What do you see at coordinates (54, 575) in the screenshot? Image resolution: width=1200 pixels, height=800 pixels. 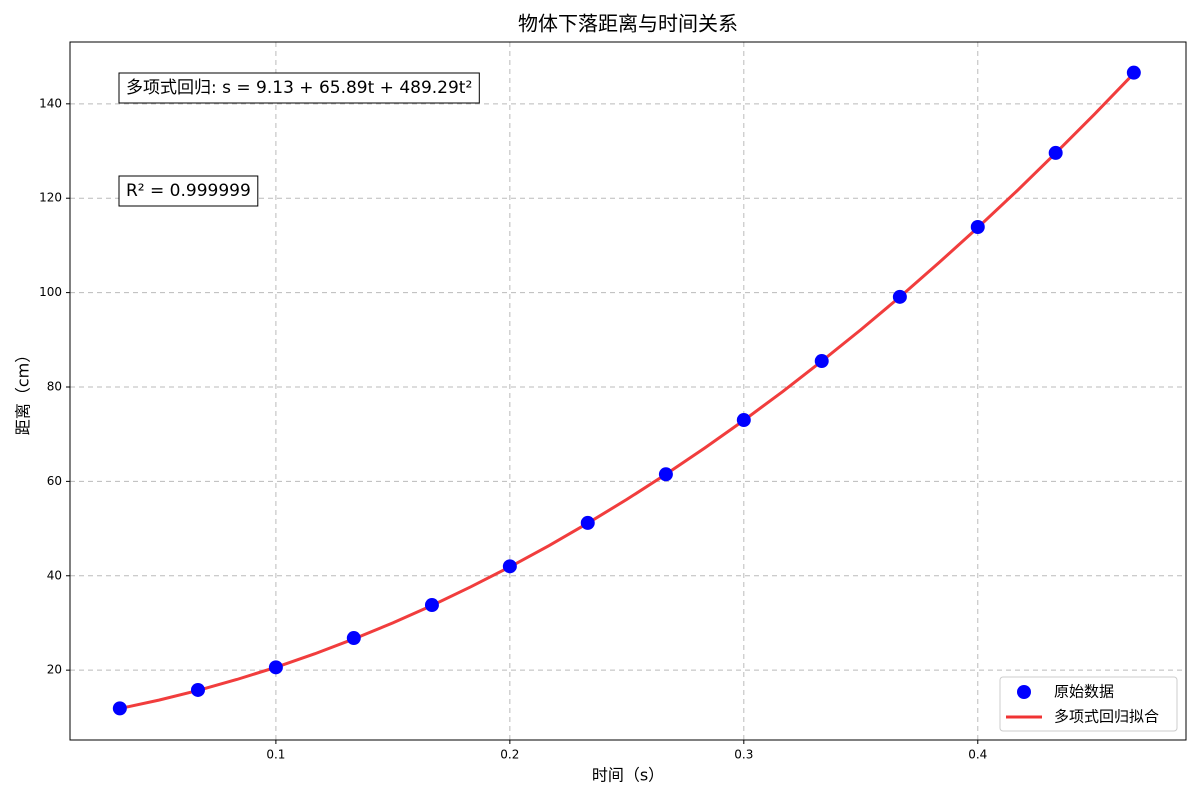 I see `y-tick-label: 40` at bounding box center [54, 575].